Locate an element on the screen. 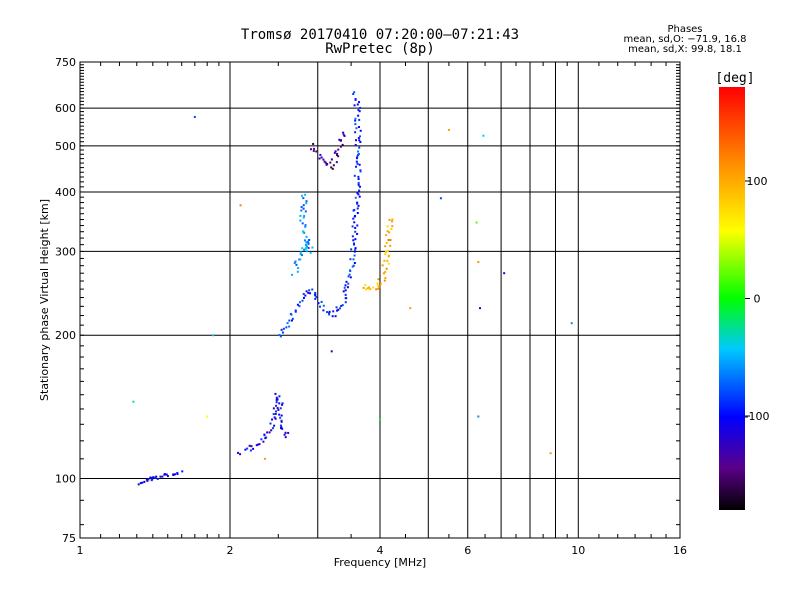  y-tick-label: 500 is located at coordinates (65, 146).